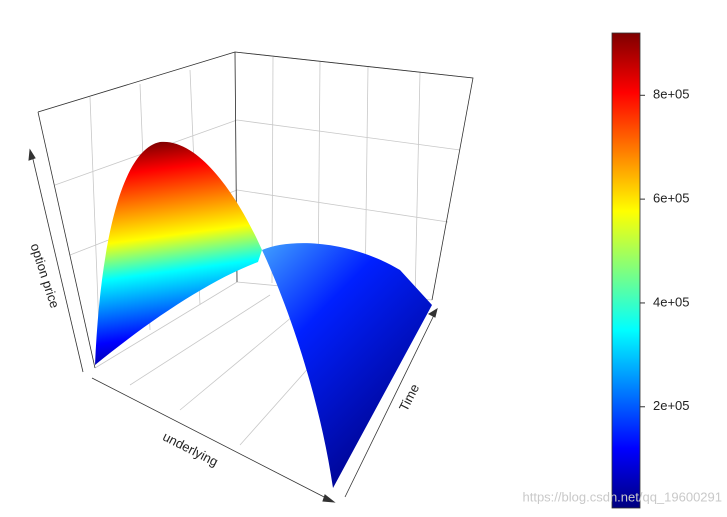 The height and width of the screenshot is (517, 727). Describe the element at coordinates (671, 198) in the screenshot. I see `colorbar-tick-label: 6e+05` at that location.